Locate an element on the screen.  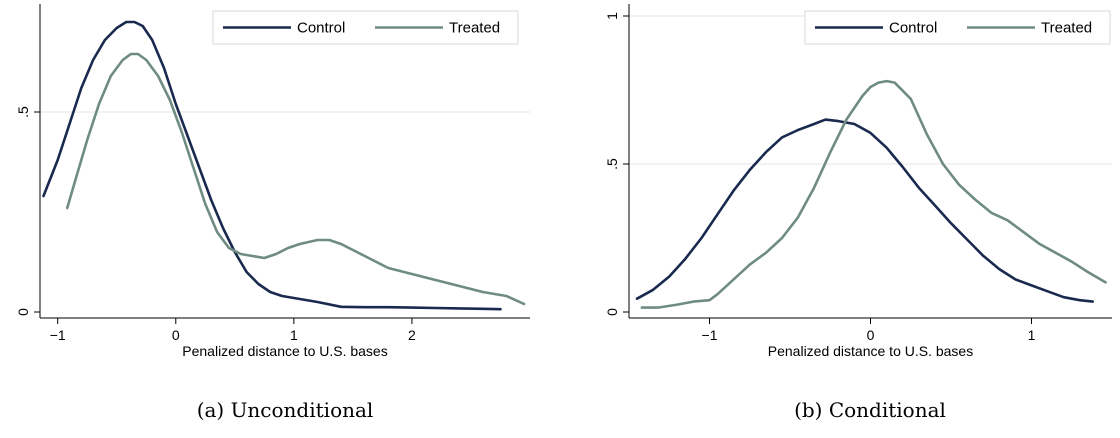
y-tick-label: 1 is located at coordinates (612, 16).